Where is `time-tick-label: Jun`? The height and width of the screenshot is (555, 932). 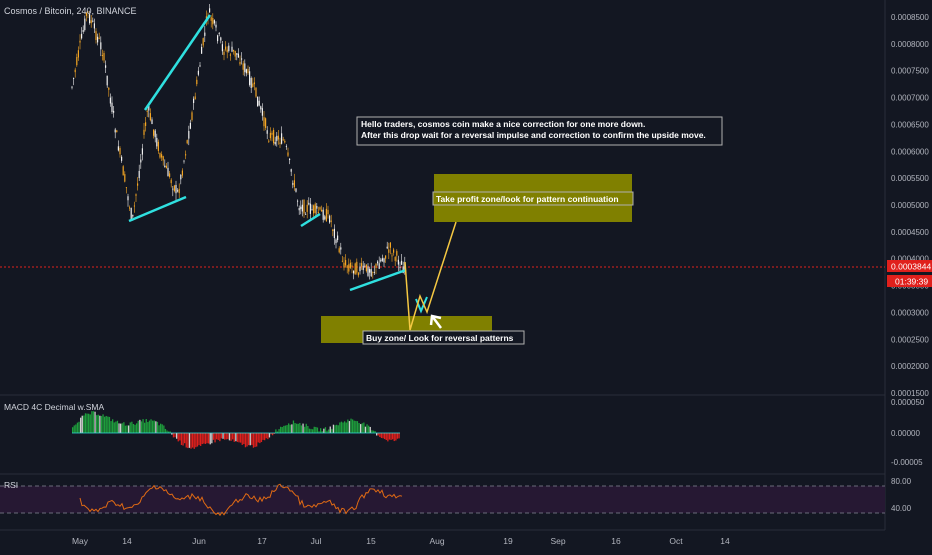 time-tick-label: Jun is located at coordinates (199, 541).